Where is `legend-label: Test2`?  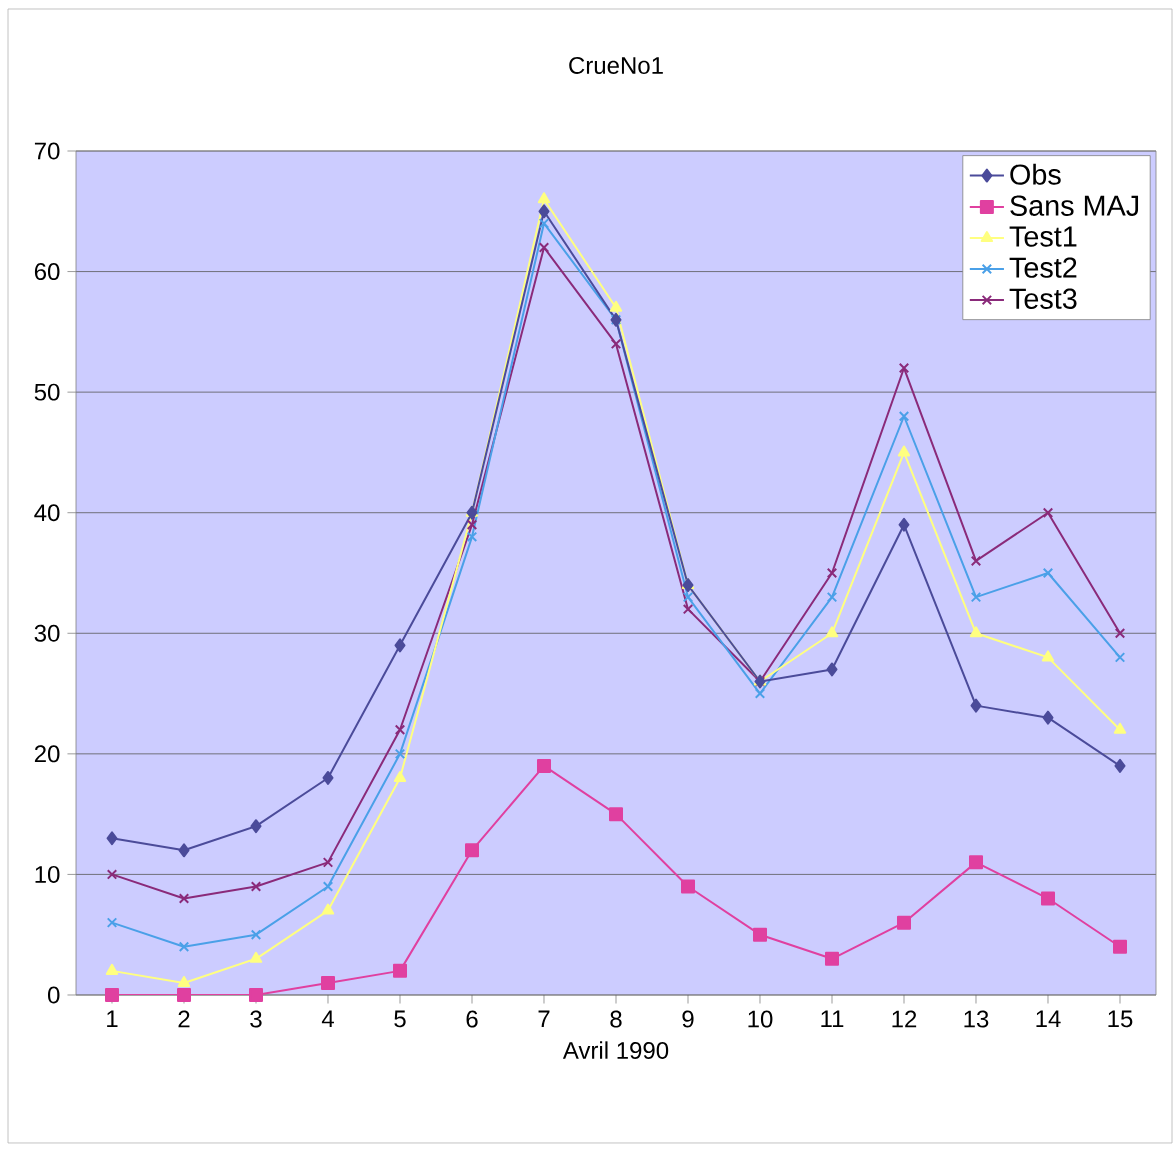 legend-label: Test2 is located at coordinates (1043, 267).